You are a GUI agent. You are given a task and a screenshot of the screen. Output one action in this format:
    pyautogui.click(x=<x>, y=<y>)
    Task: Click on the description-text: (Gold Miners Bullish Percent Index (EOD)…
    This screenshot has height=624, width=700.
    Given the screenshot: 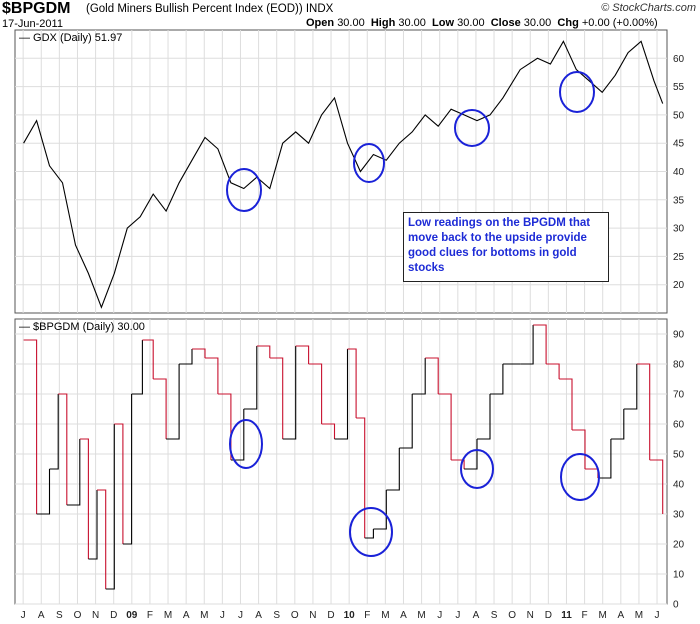 What is the action you would take?
    pyautogui.click(x=194, y=9)
    